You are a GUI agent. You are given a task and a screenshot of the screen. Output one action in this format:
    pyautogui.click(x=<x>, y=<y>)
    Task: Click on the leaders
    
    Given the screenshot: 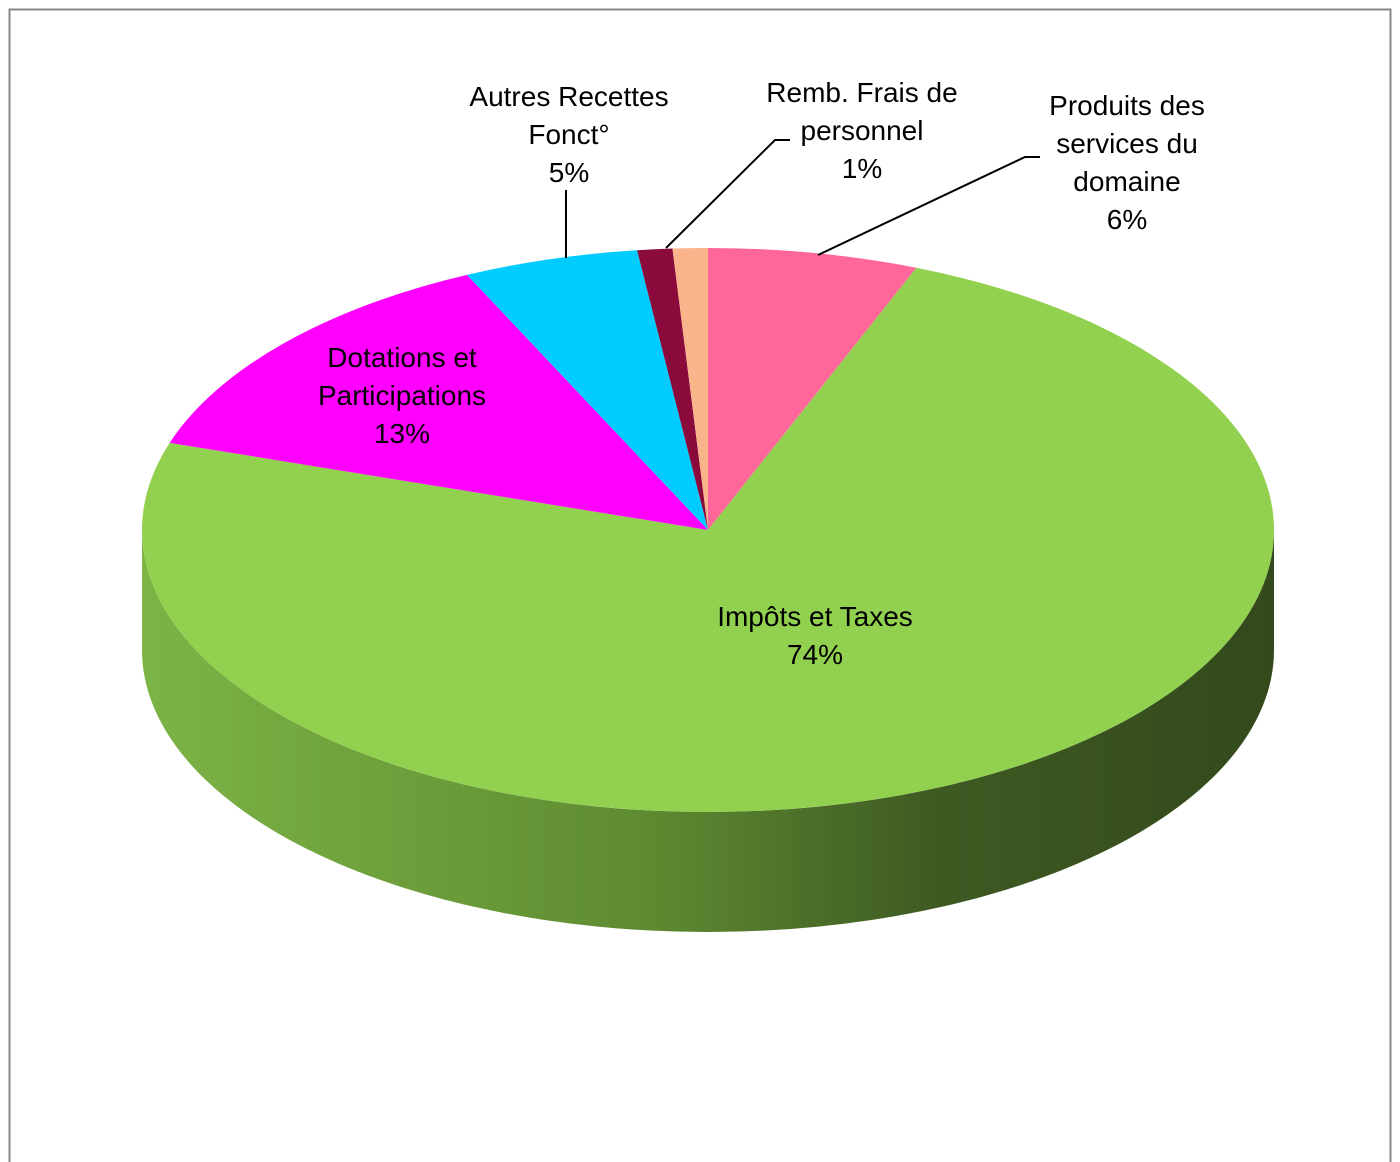 What is the action you would take?
    pyautogui.click(x=802, y=198)
    